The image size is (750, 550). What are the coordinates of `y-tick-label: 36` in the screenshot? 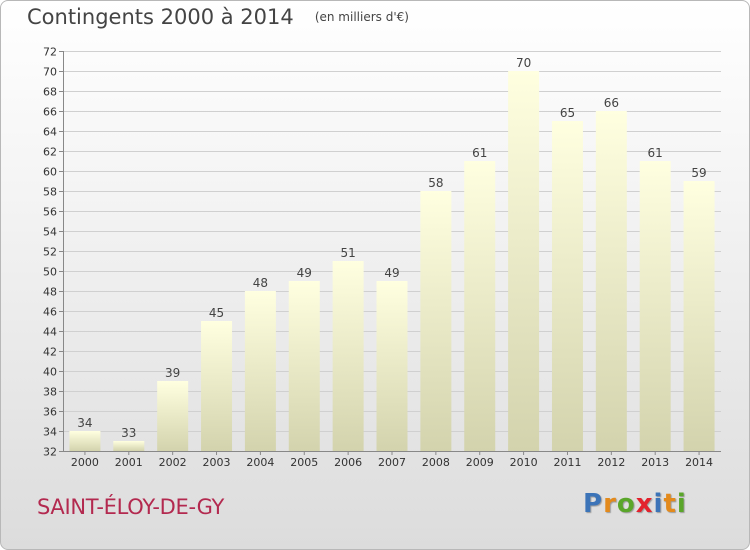 It's located at (50, 412).